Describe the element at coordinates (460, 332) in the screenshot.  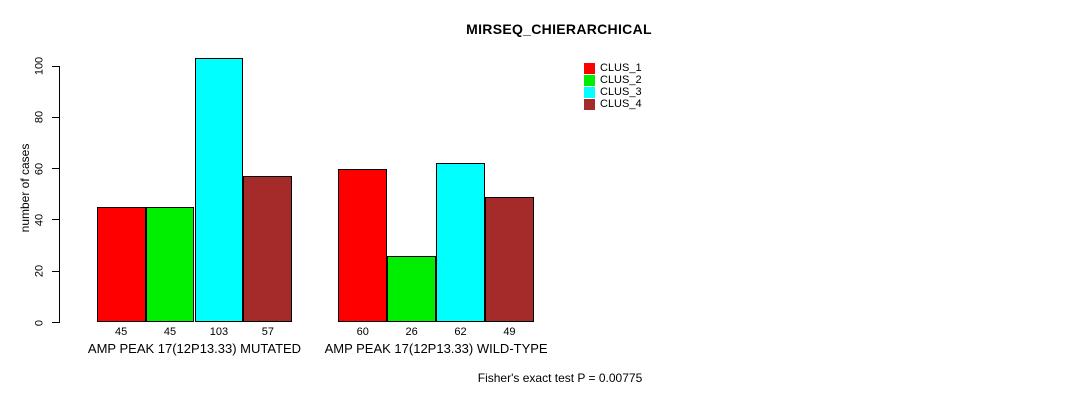
I see `bar-value-label: 62` at that location.